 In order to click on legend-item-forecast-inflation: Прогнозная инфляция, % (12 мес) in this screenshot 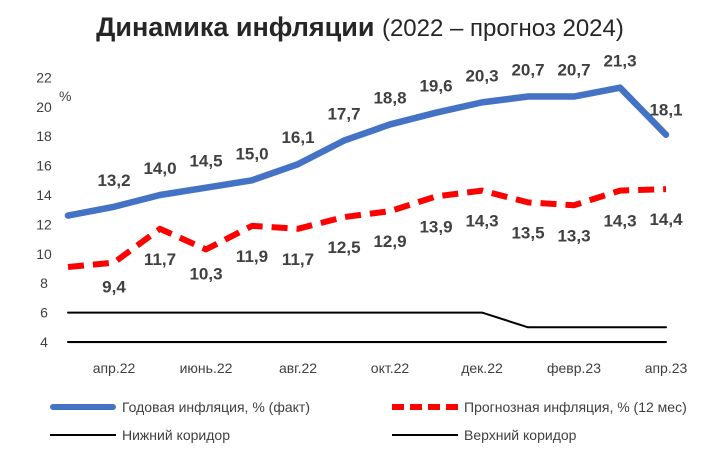, I will do `click(539, 407)`.